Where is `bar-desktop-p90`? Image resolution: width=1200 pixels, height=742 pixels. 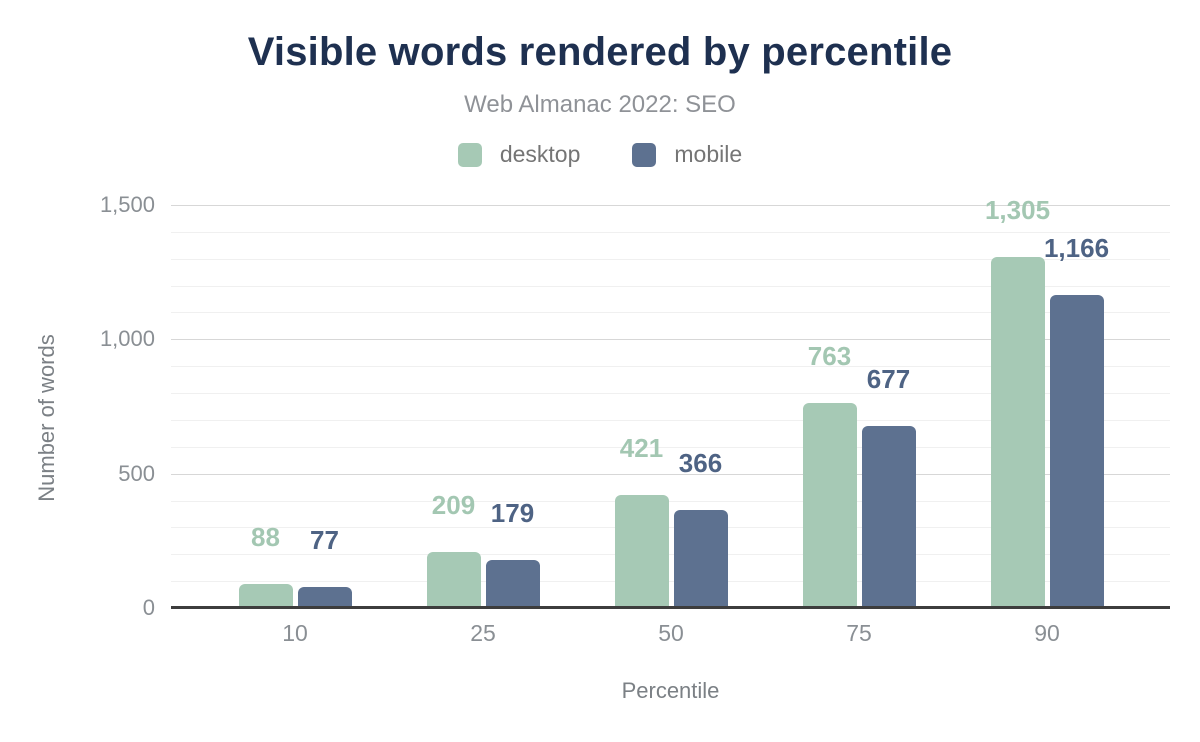 bar-desktop-p90 is located at coordinates (1017, 432).